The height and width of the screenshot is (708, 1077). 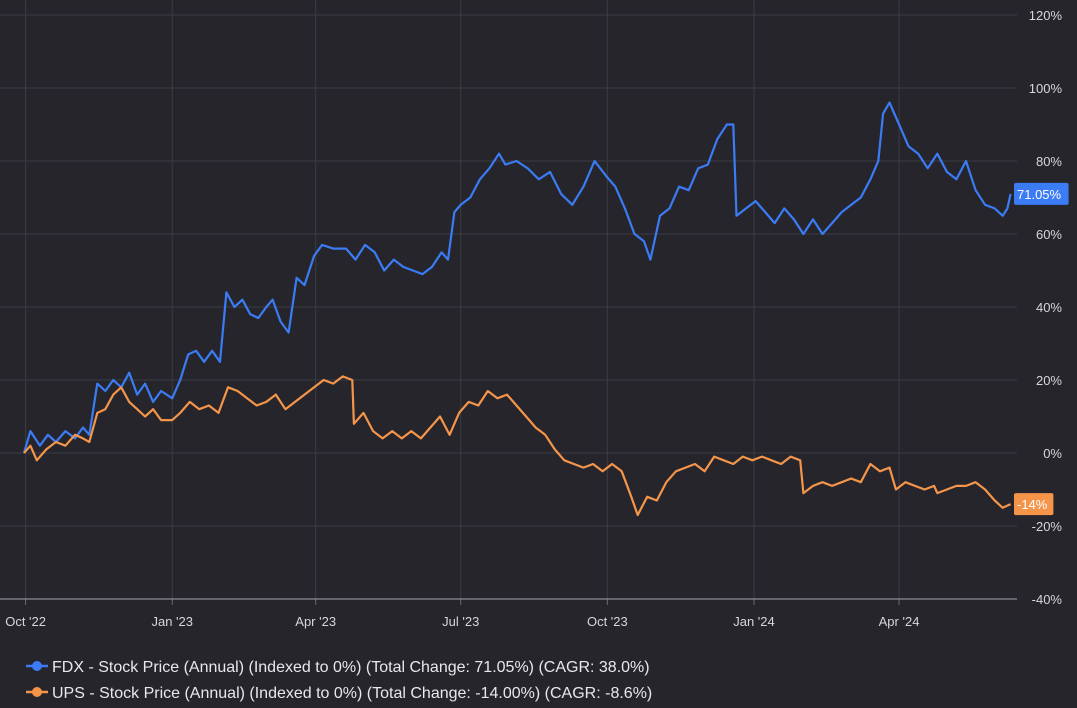 I want to click on x-tick-label: Oct '23, so click(x=607, y=621).